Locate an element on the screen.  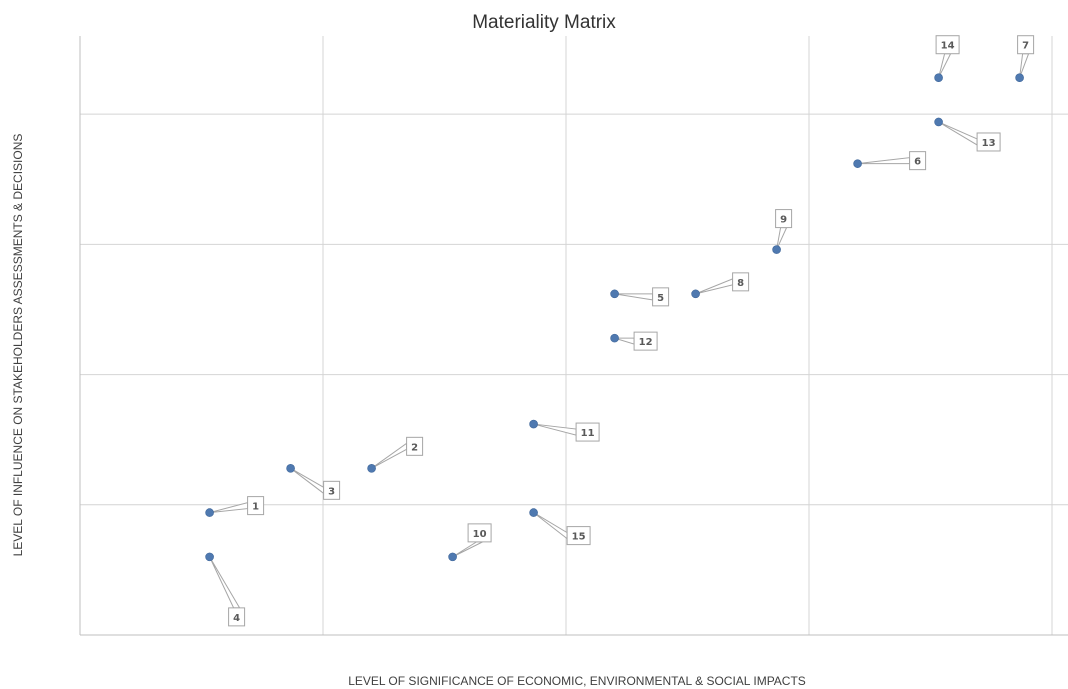
point-label: 1 is located at coordinates (255, 507).